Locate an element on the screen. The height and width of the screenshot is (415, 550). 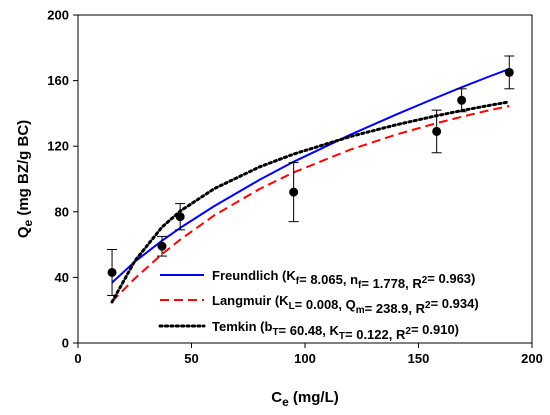
y-axis-title: Qe (mg BZ/g BC) is located at coordinates (25, 179).